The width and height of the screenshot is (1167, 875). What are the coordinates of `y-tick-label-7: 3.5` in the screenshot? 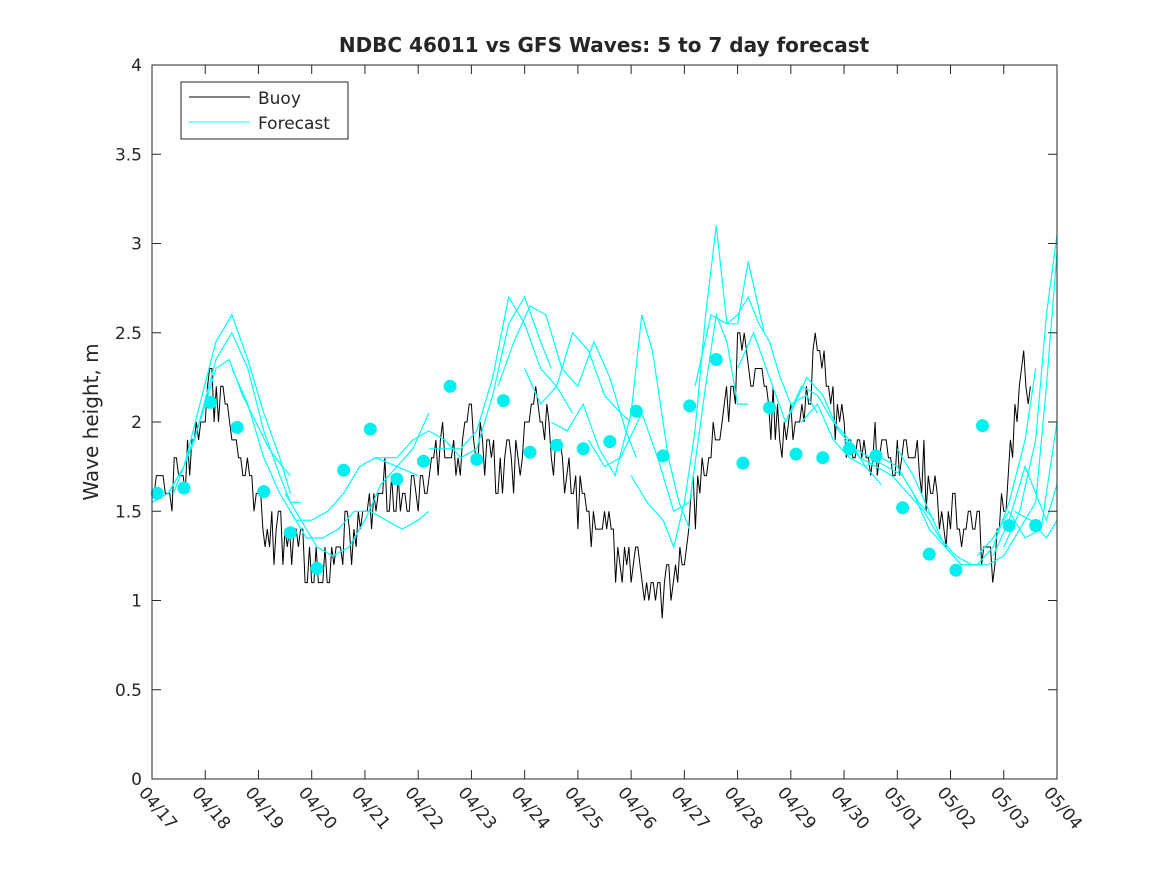 It's located at (128, 155).